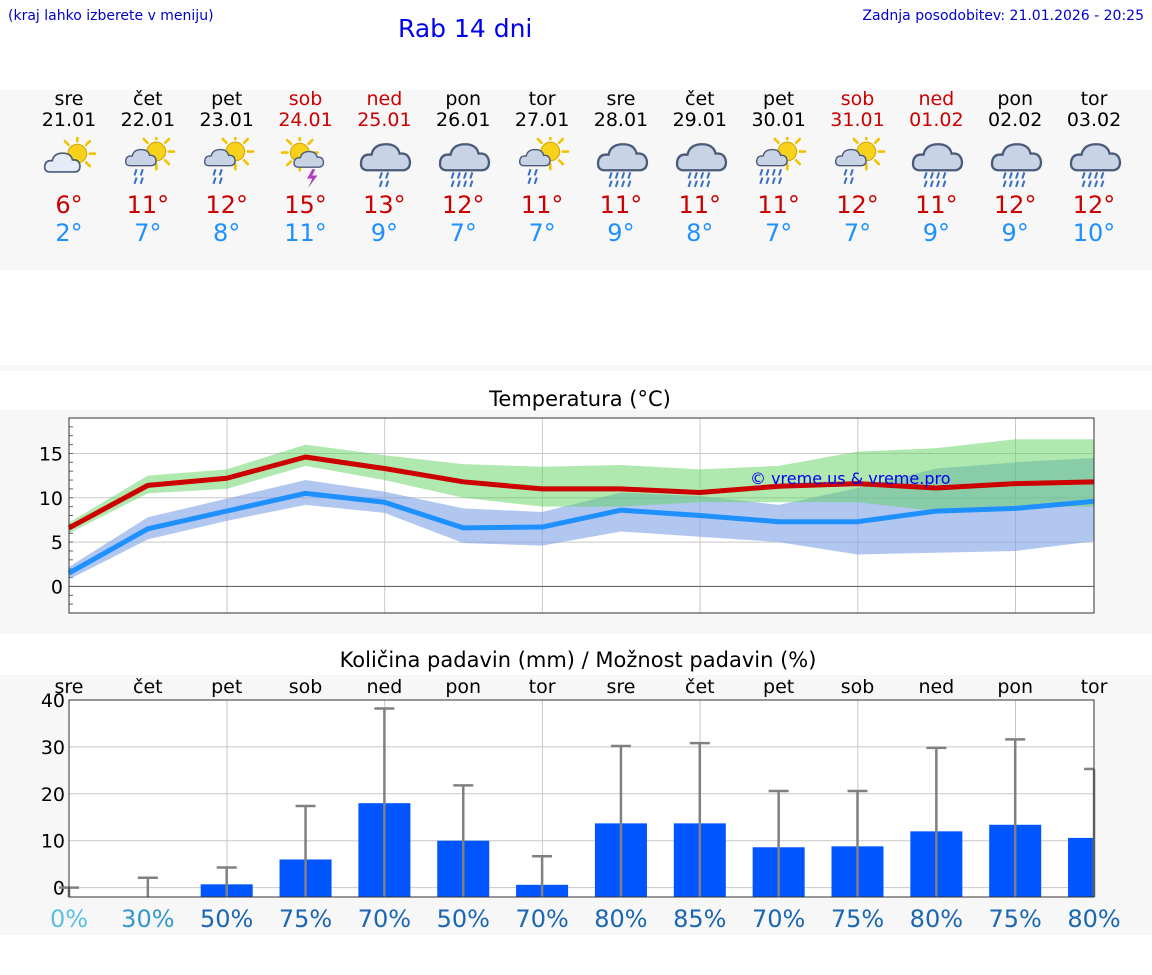  I want to click on x-category-label: ned, so click(936, 687).